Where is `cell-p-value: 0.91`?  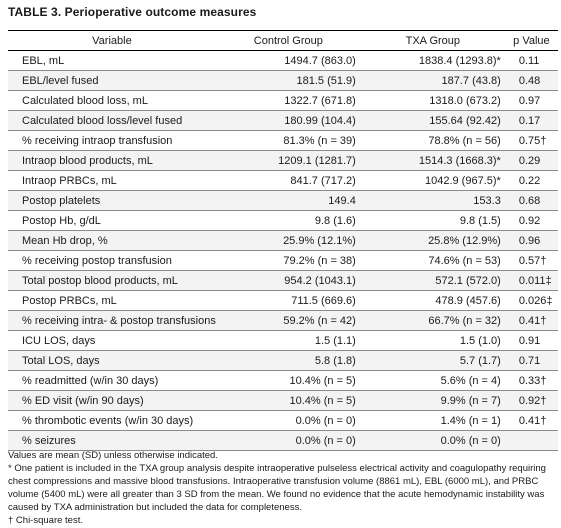
cell-p-value: 0.91 is located at coordinates (531, 340).